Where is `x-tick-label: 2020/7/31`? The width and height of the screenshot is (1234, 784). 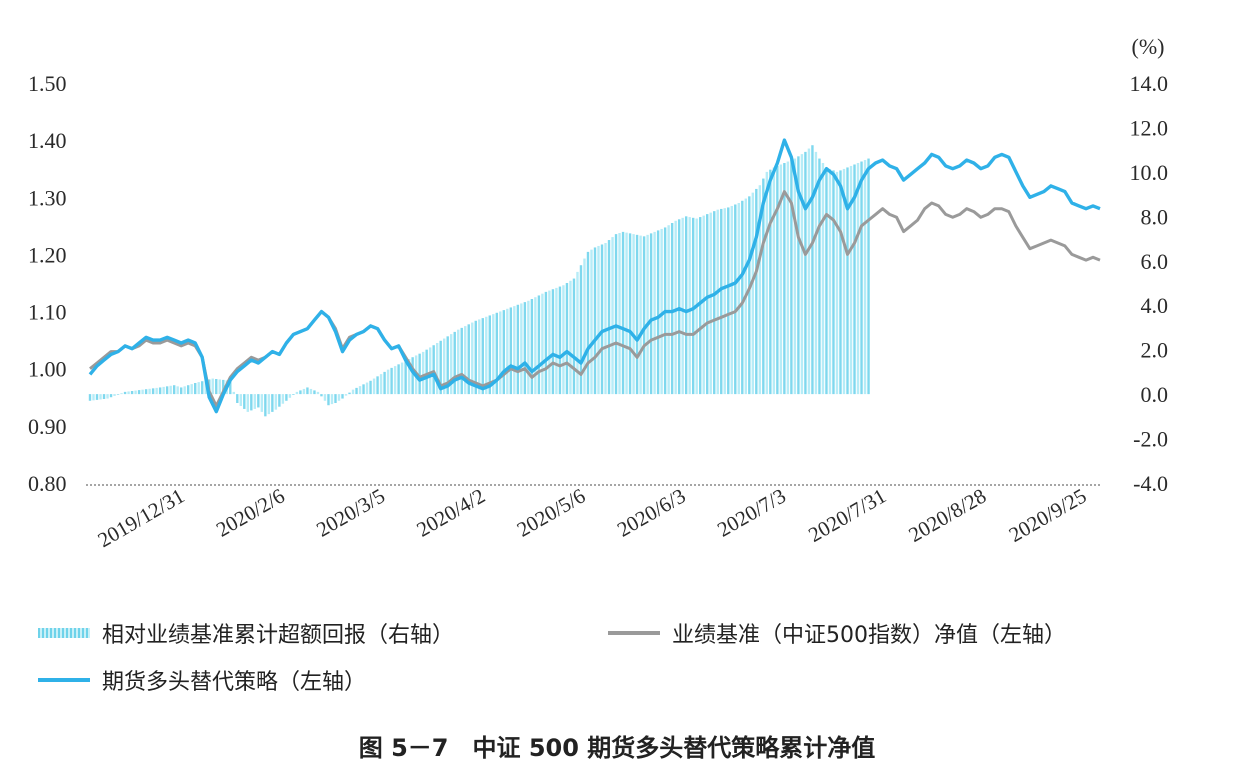 x-tick-label: 2020/7/31 is located at coordinates (847, 515).